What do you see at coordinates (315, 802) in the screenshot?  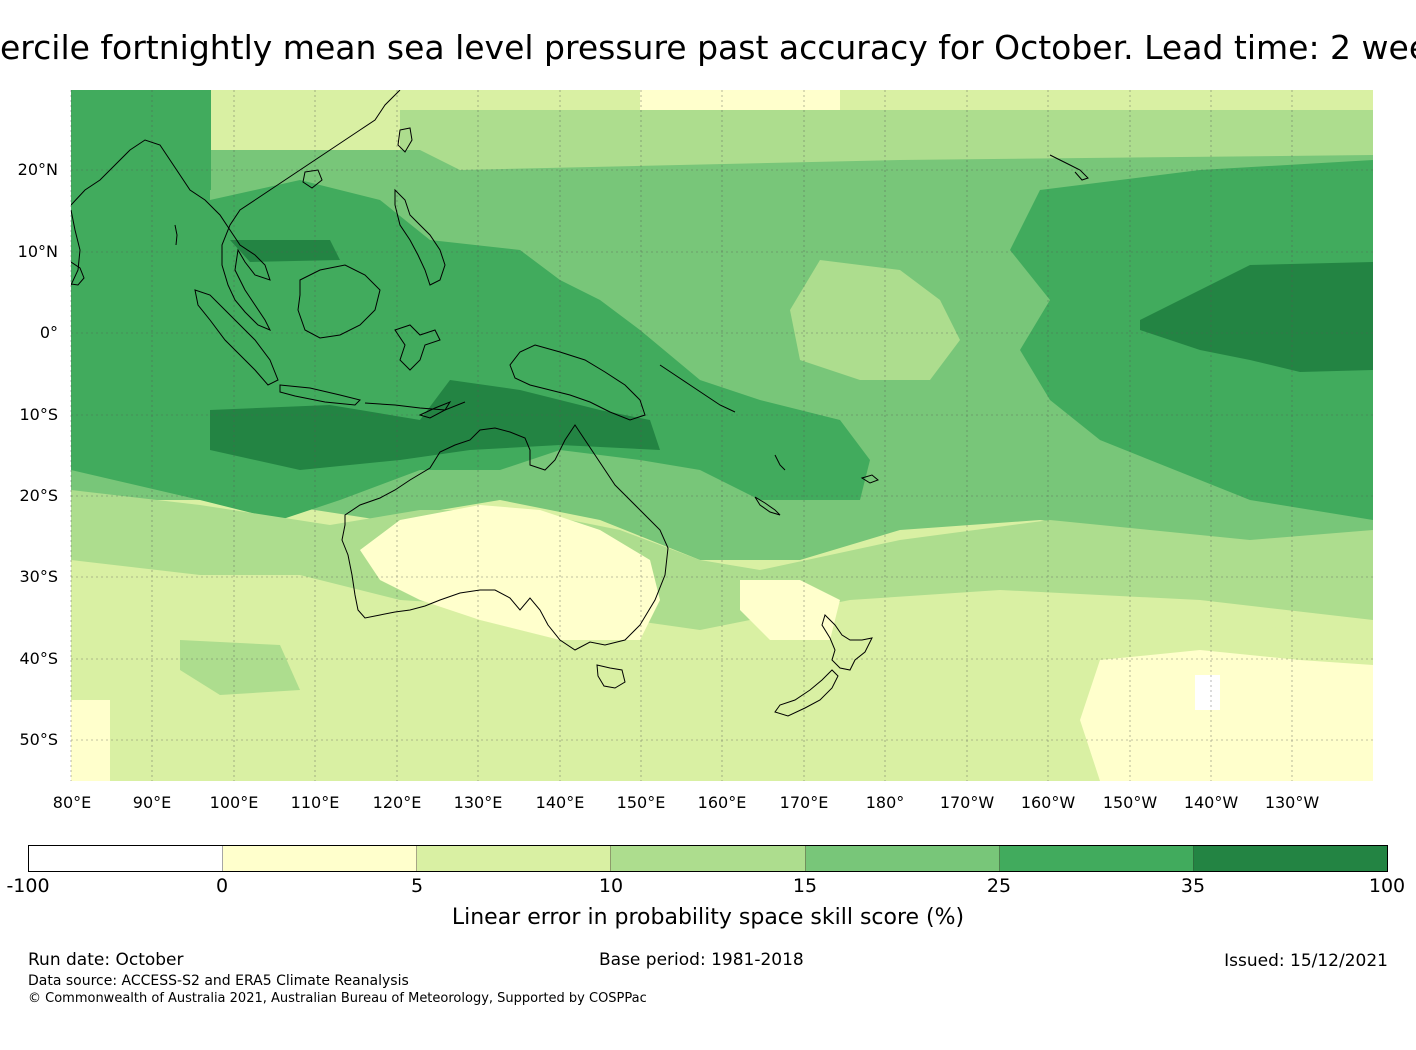 I see `lon-label-110e: 110°E` at bounding box center [315, 802].